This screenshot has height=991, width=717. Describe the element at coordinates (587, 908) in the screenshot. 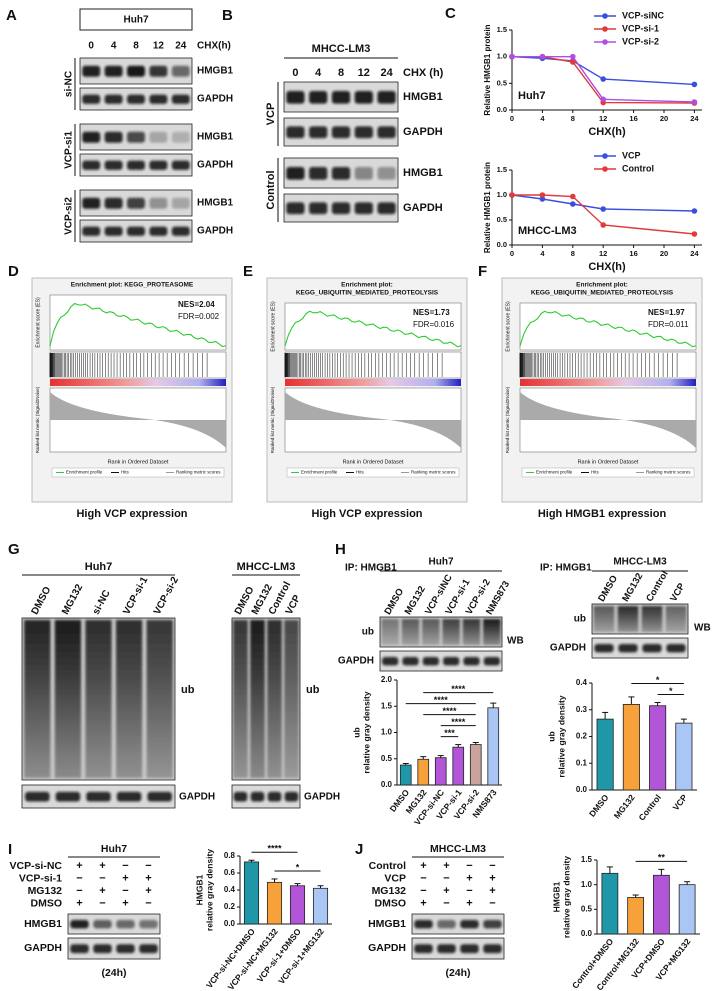

I see `y-tick-label: 0.5` at that location.